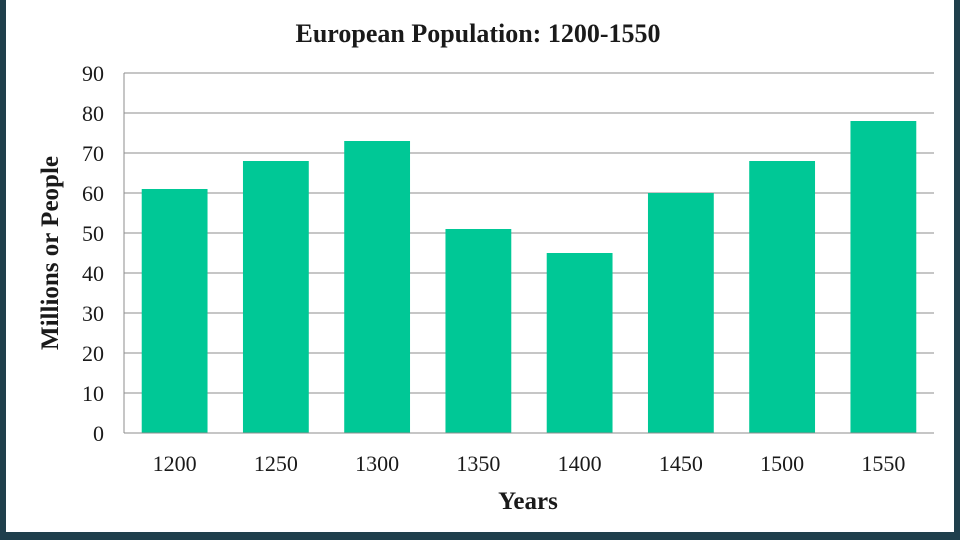 The height and width of the screenshot is (540, 960). Describe the element at coordinates (377, 463) in the screenshot. I see `x-tick-label: 1300` at that location.